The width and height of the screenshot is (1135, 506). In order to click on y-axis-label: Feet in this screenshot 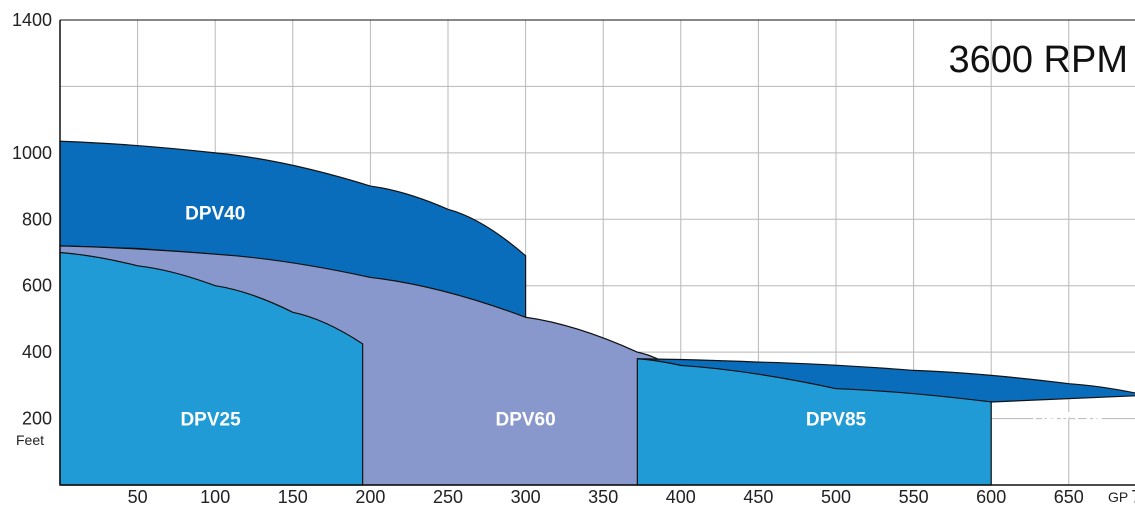, I will do `click(30, 440)`.